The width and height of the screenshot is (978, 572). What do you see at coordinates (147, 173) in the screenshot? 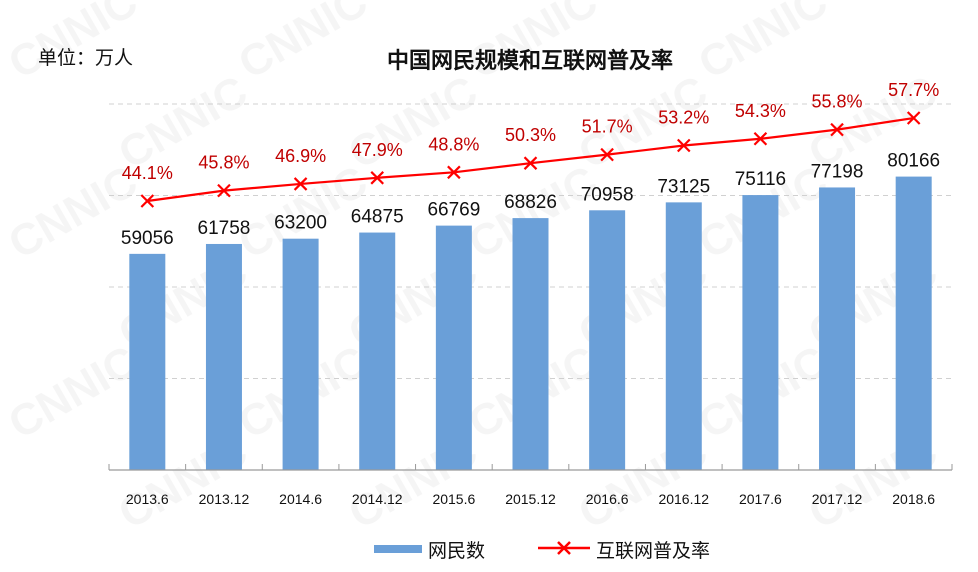
I see `rate-data-label: 44.1%` at bounding box center [147, 173].